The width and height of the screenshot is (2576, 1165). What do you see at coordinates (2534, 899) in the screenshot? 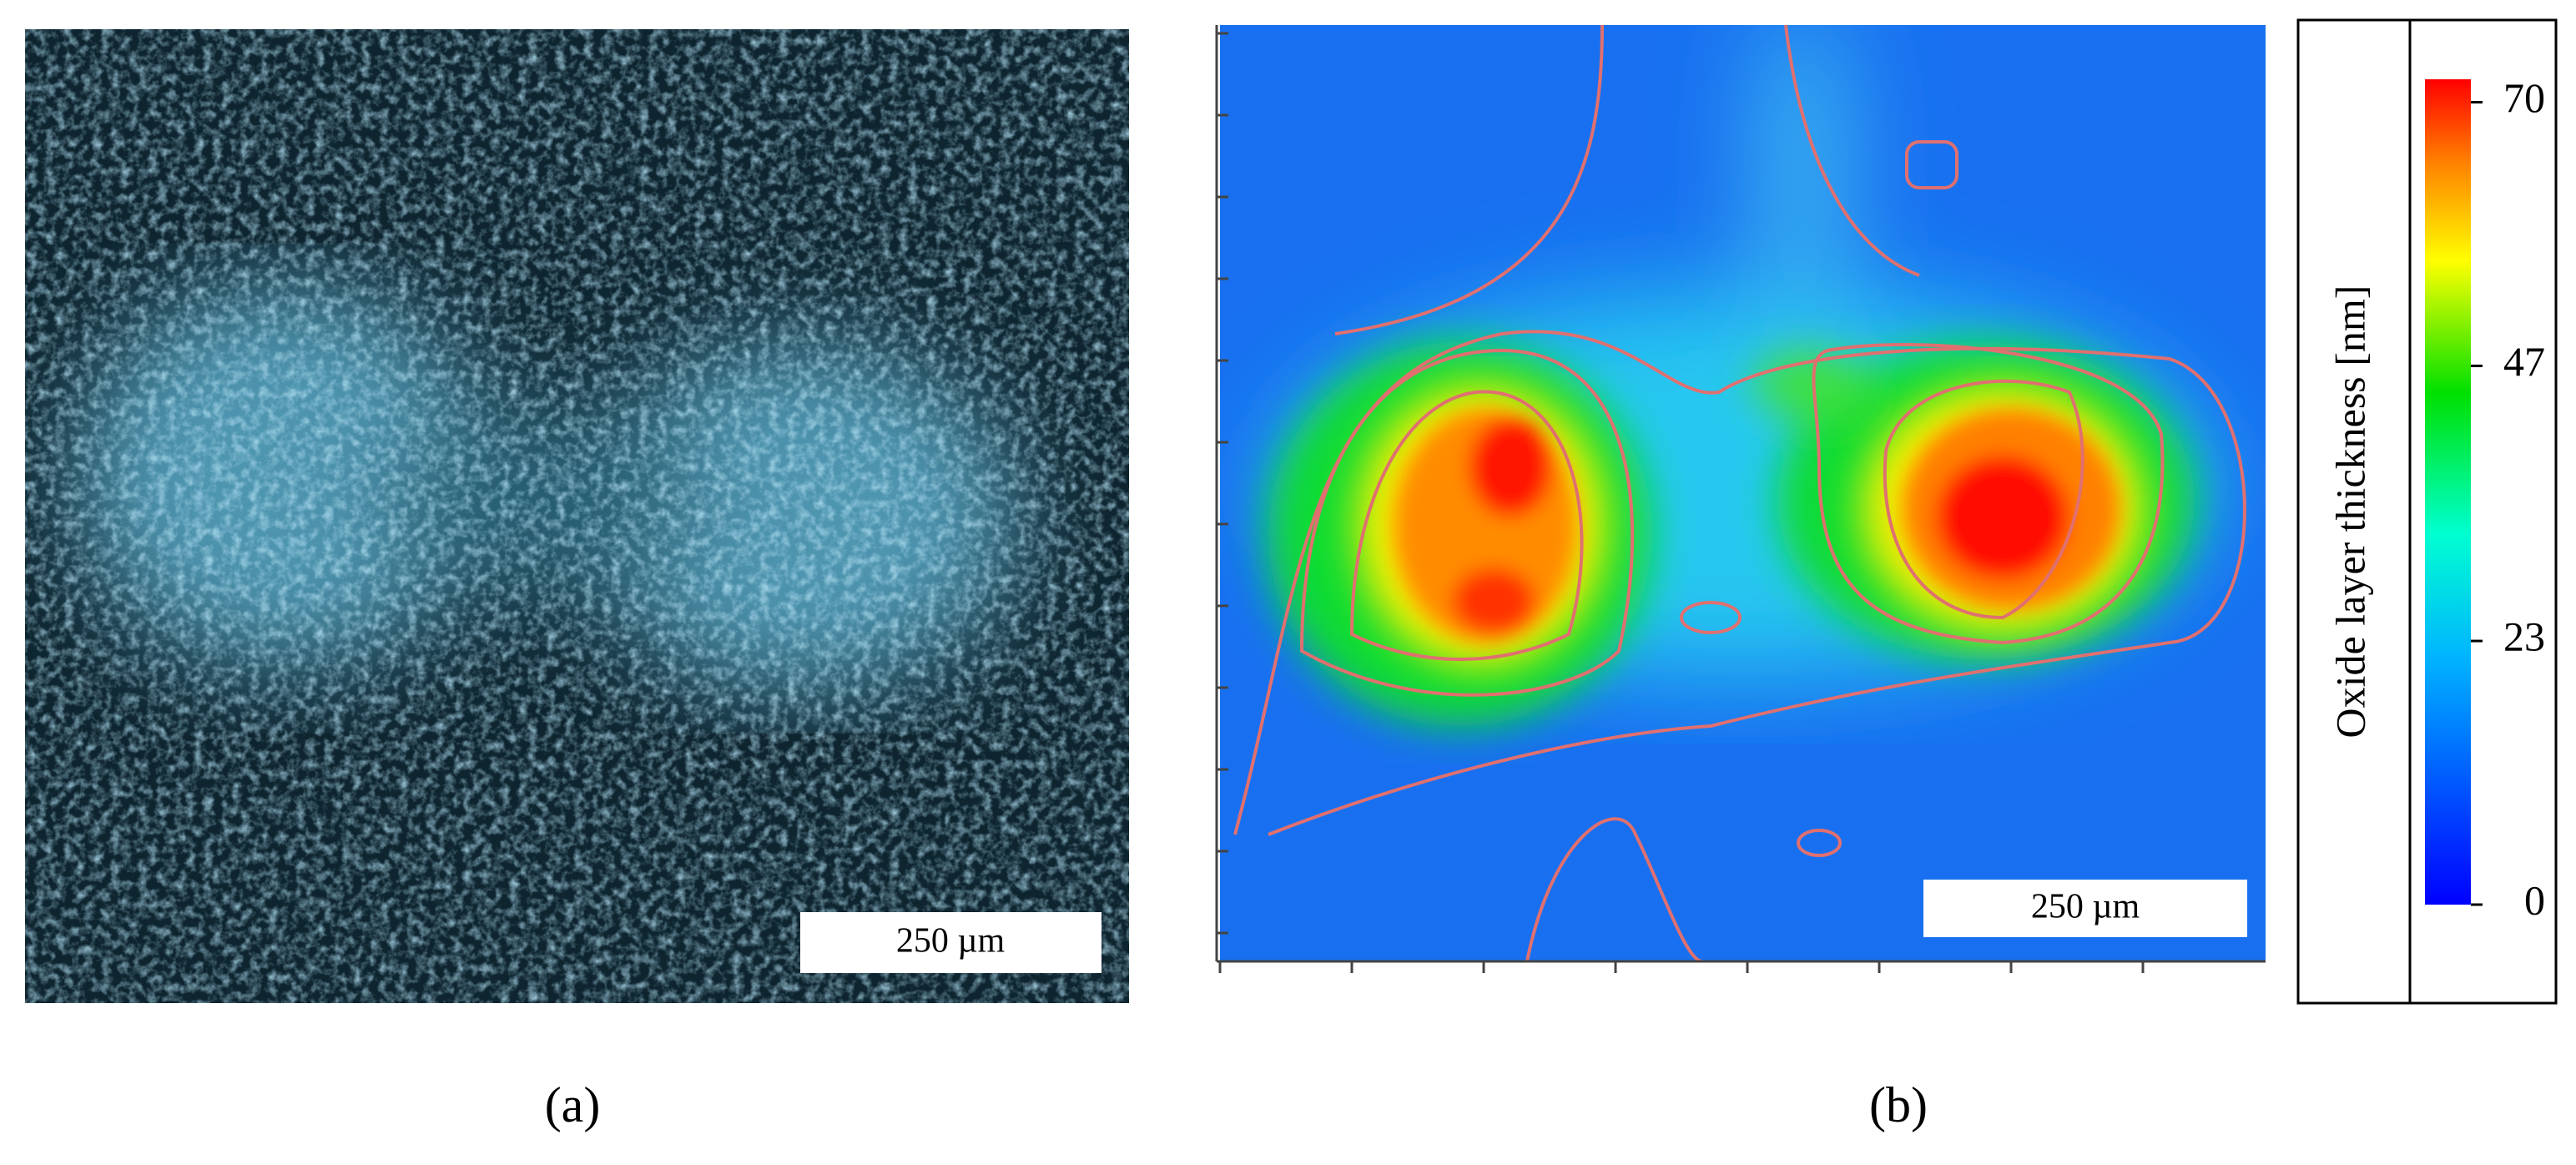
I see `colorbar-tick-label: 0` at bounding box center [2534, 899].